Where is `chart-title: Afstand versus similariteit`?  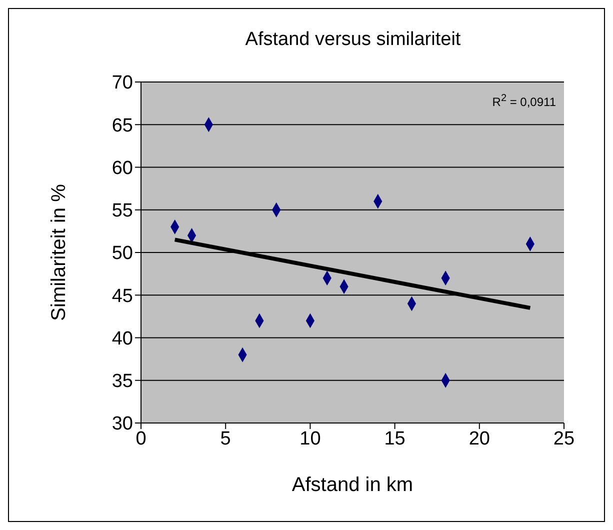 chart-title: Afstand versus similariteit is located at coordinates (353, 40).